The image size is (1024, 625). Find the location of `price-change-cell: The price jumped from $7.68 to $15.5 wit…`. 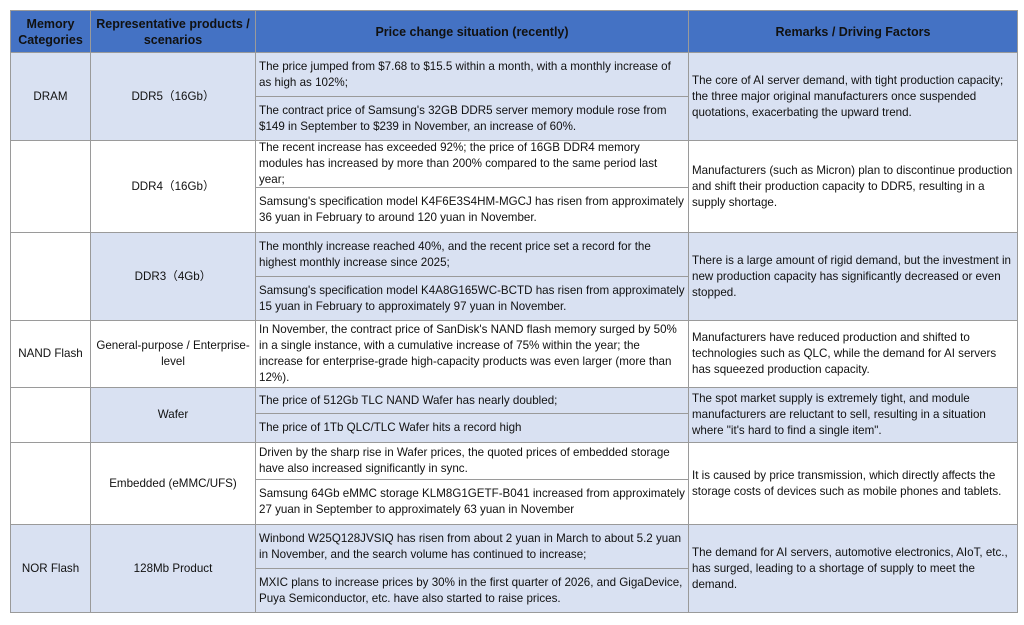

price-change-cell: The price jumped from $7.68 to $15.5 wit… is located at coordinates (472, 74).